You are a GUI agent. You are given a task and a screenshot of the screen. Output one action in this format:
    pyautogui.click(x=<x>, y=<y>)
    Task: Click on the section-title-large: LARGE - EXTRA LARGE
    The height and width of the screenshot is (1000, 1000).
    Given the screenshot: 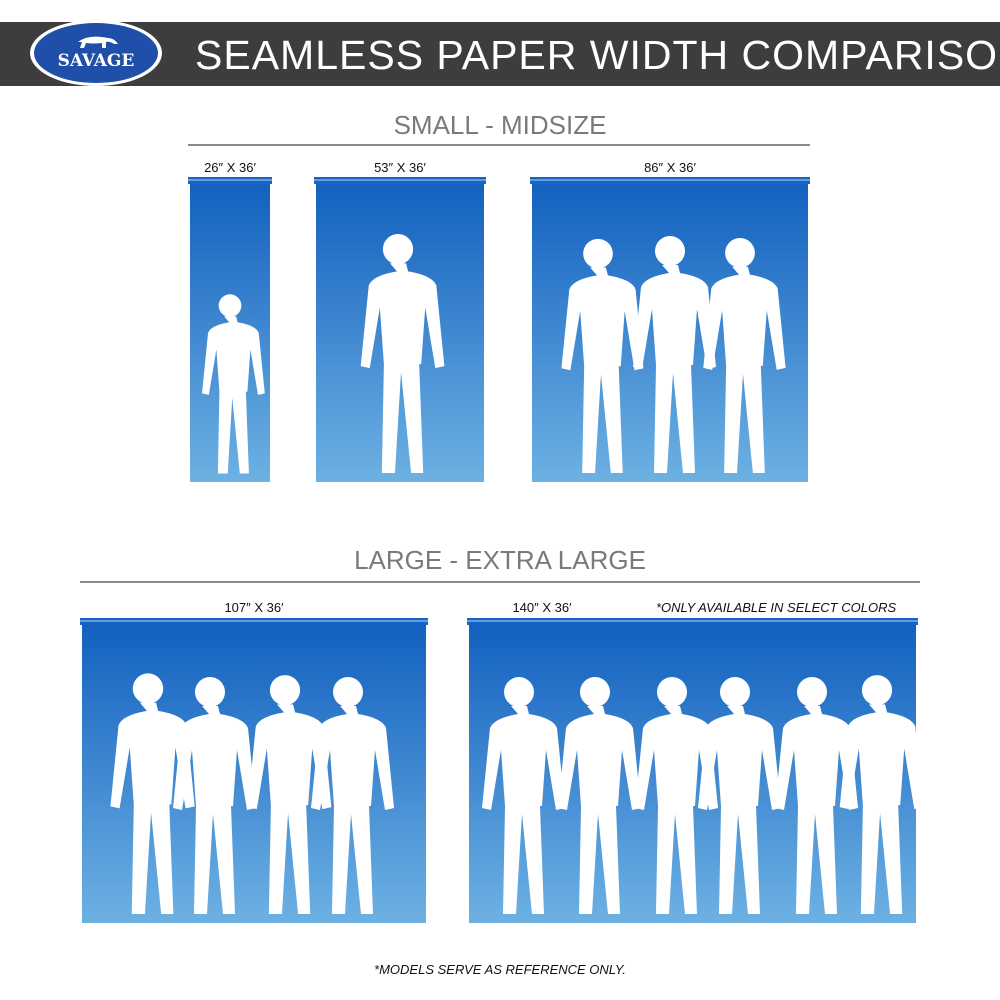 What is the action you would take?
    pyautogui.click(x=500, y=560)
    